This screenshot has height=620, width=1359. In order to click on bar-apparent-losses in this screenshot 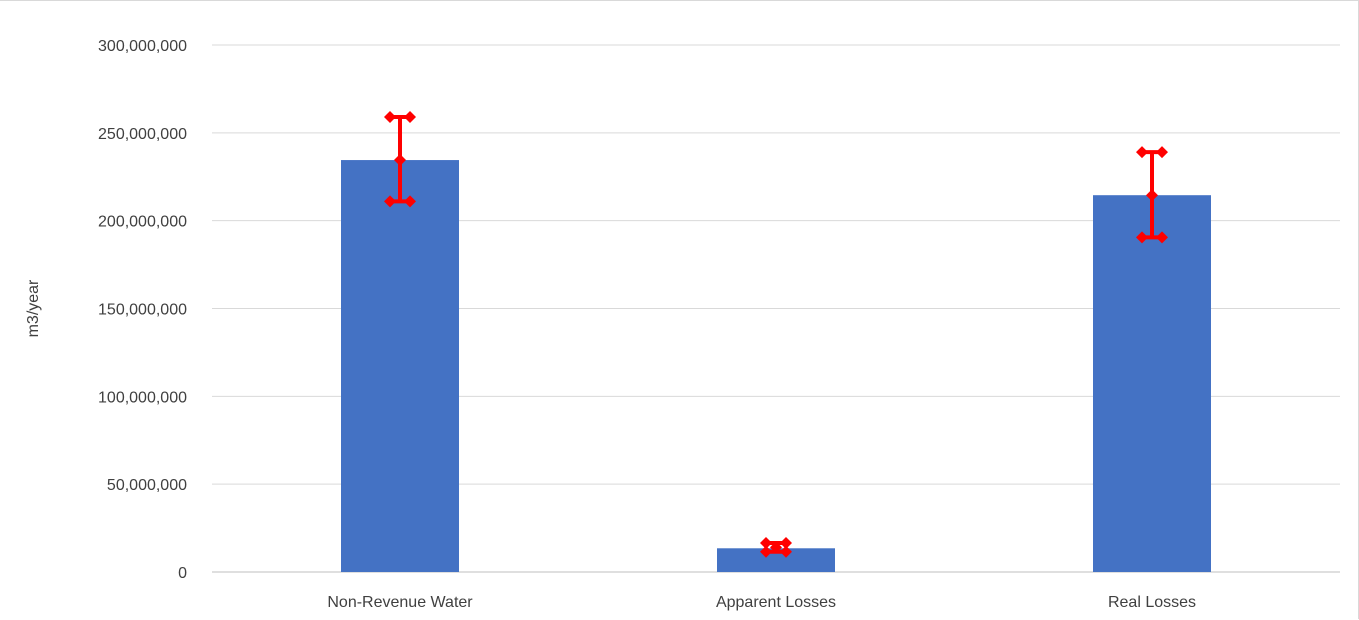, I will do `click(776, 560)`.